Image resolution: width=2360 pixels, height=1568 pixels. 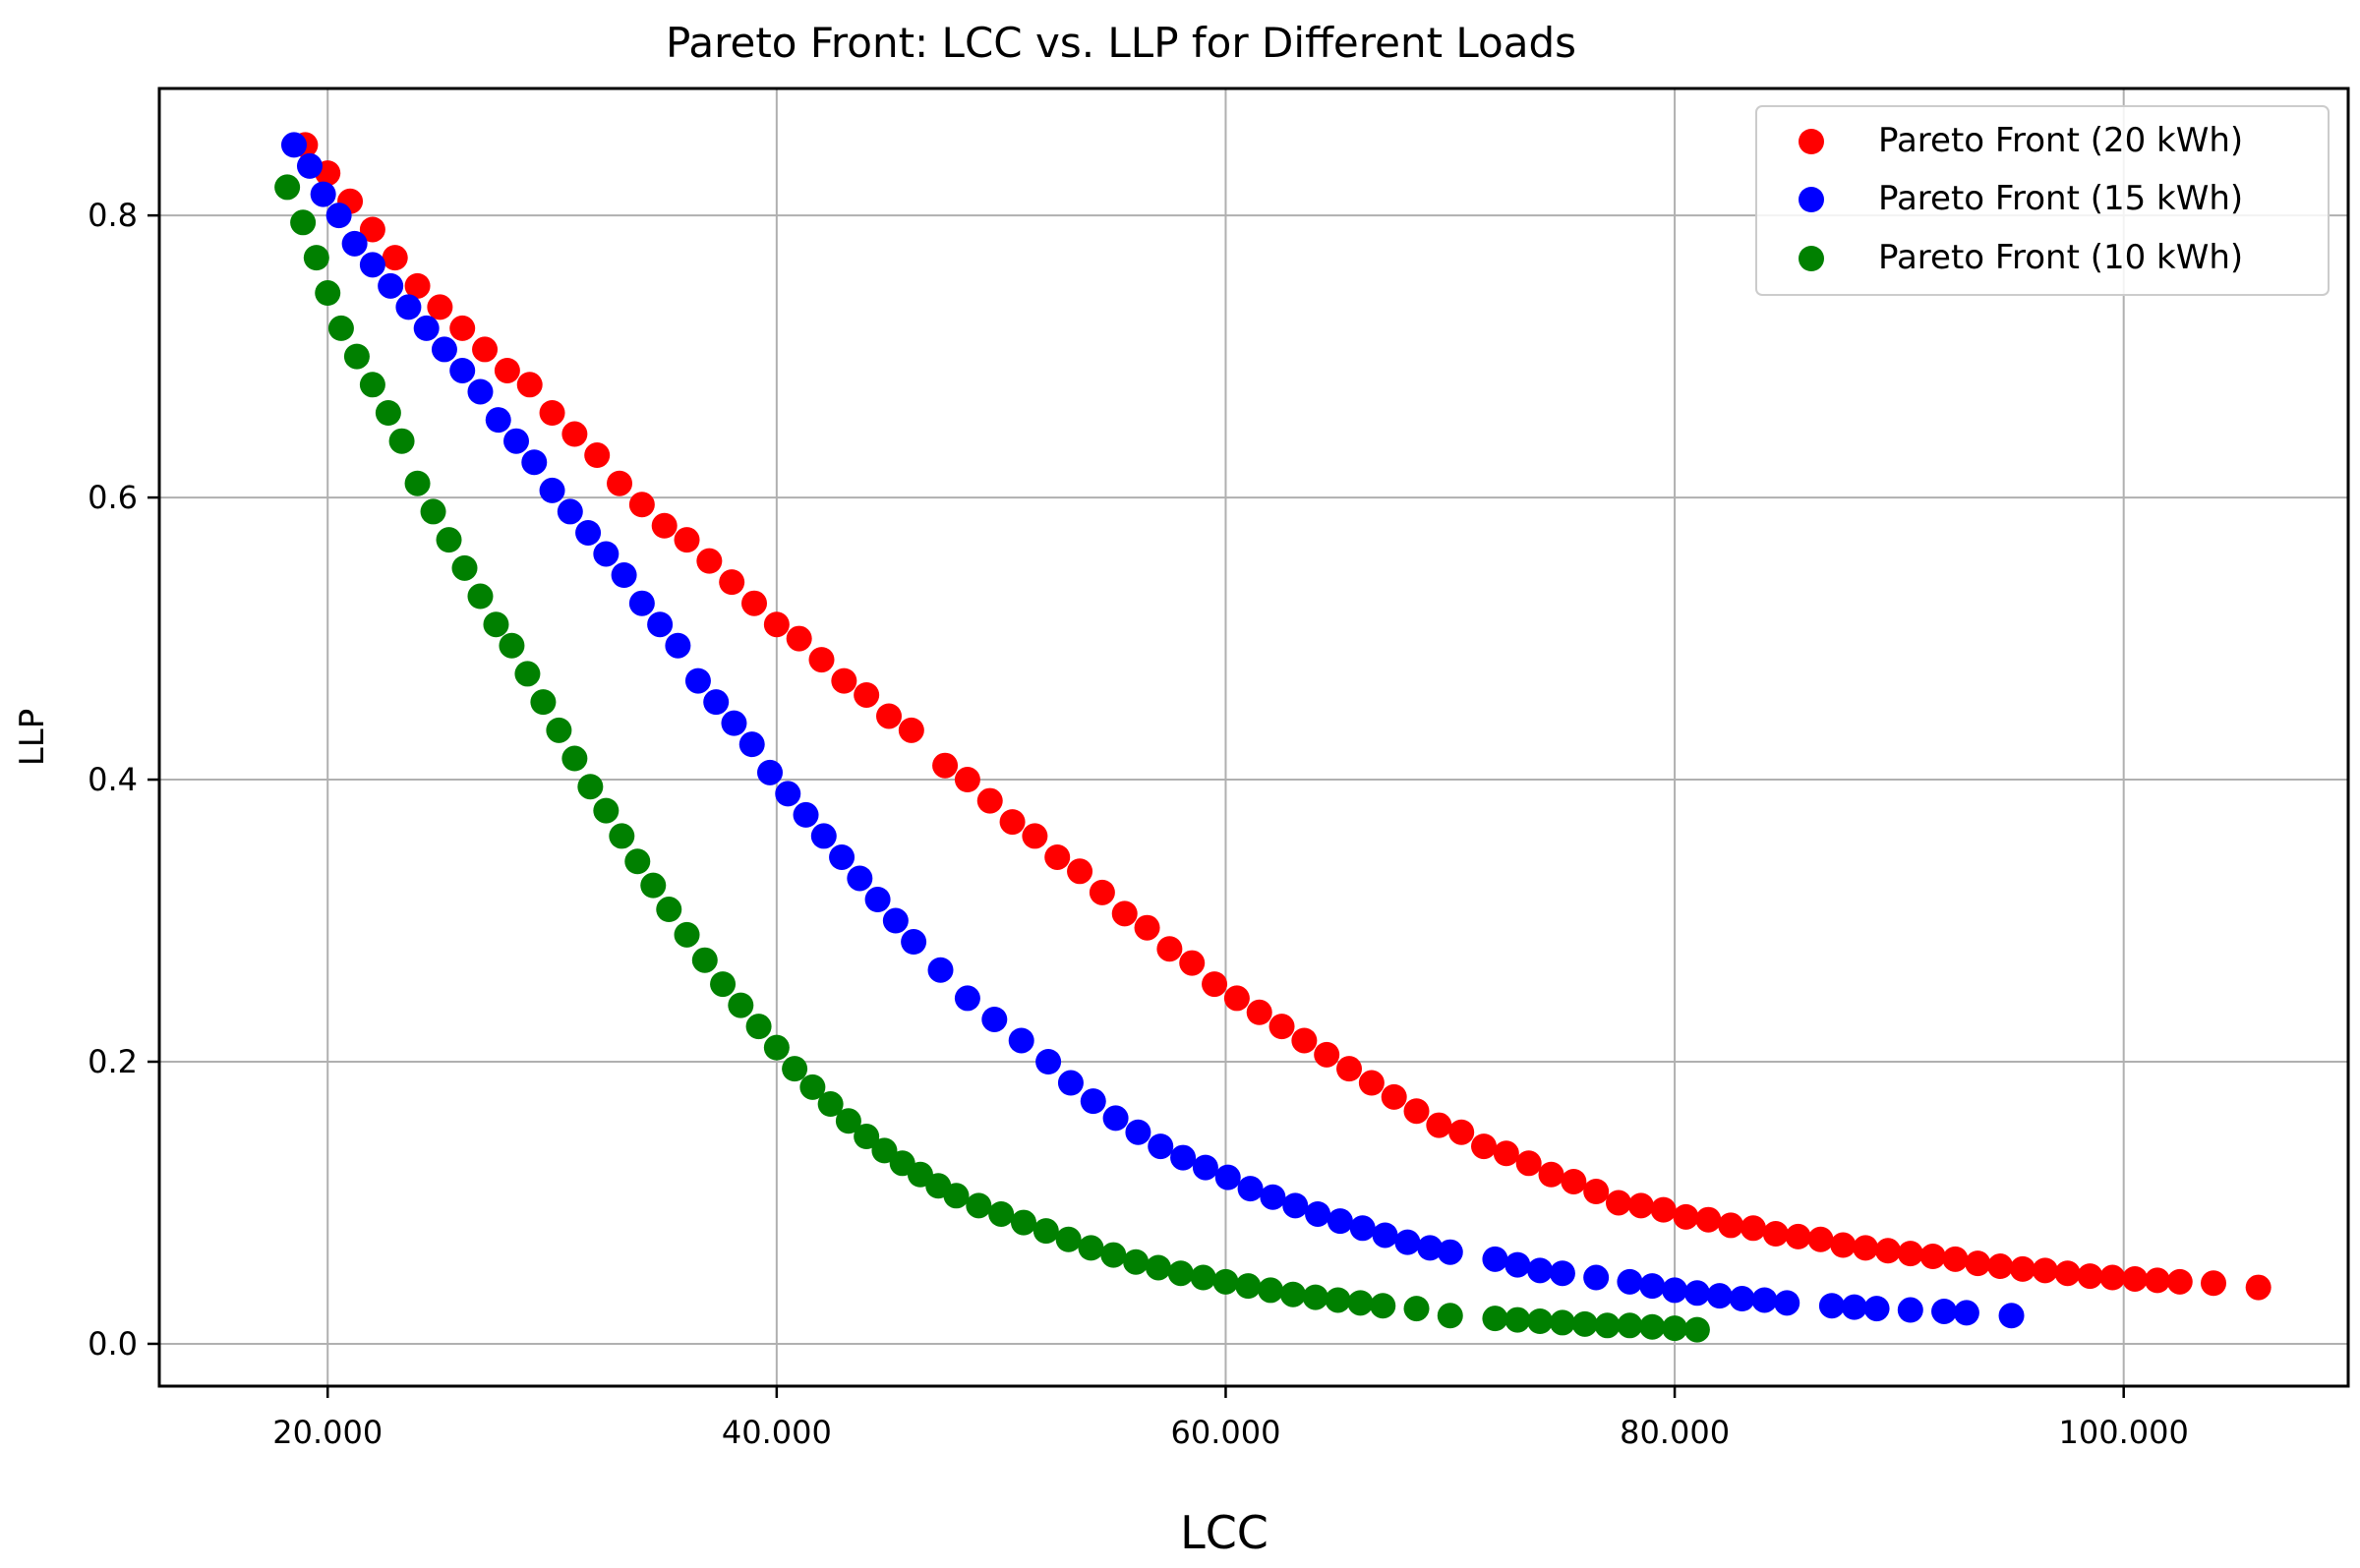 I want to click on legend-marker-20kwh, so click(x=1811, y=141).